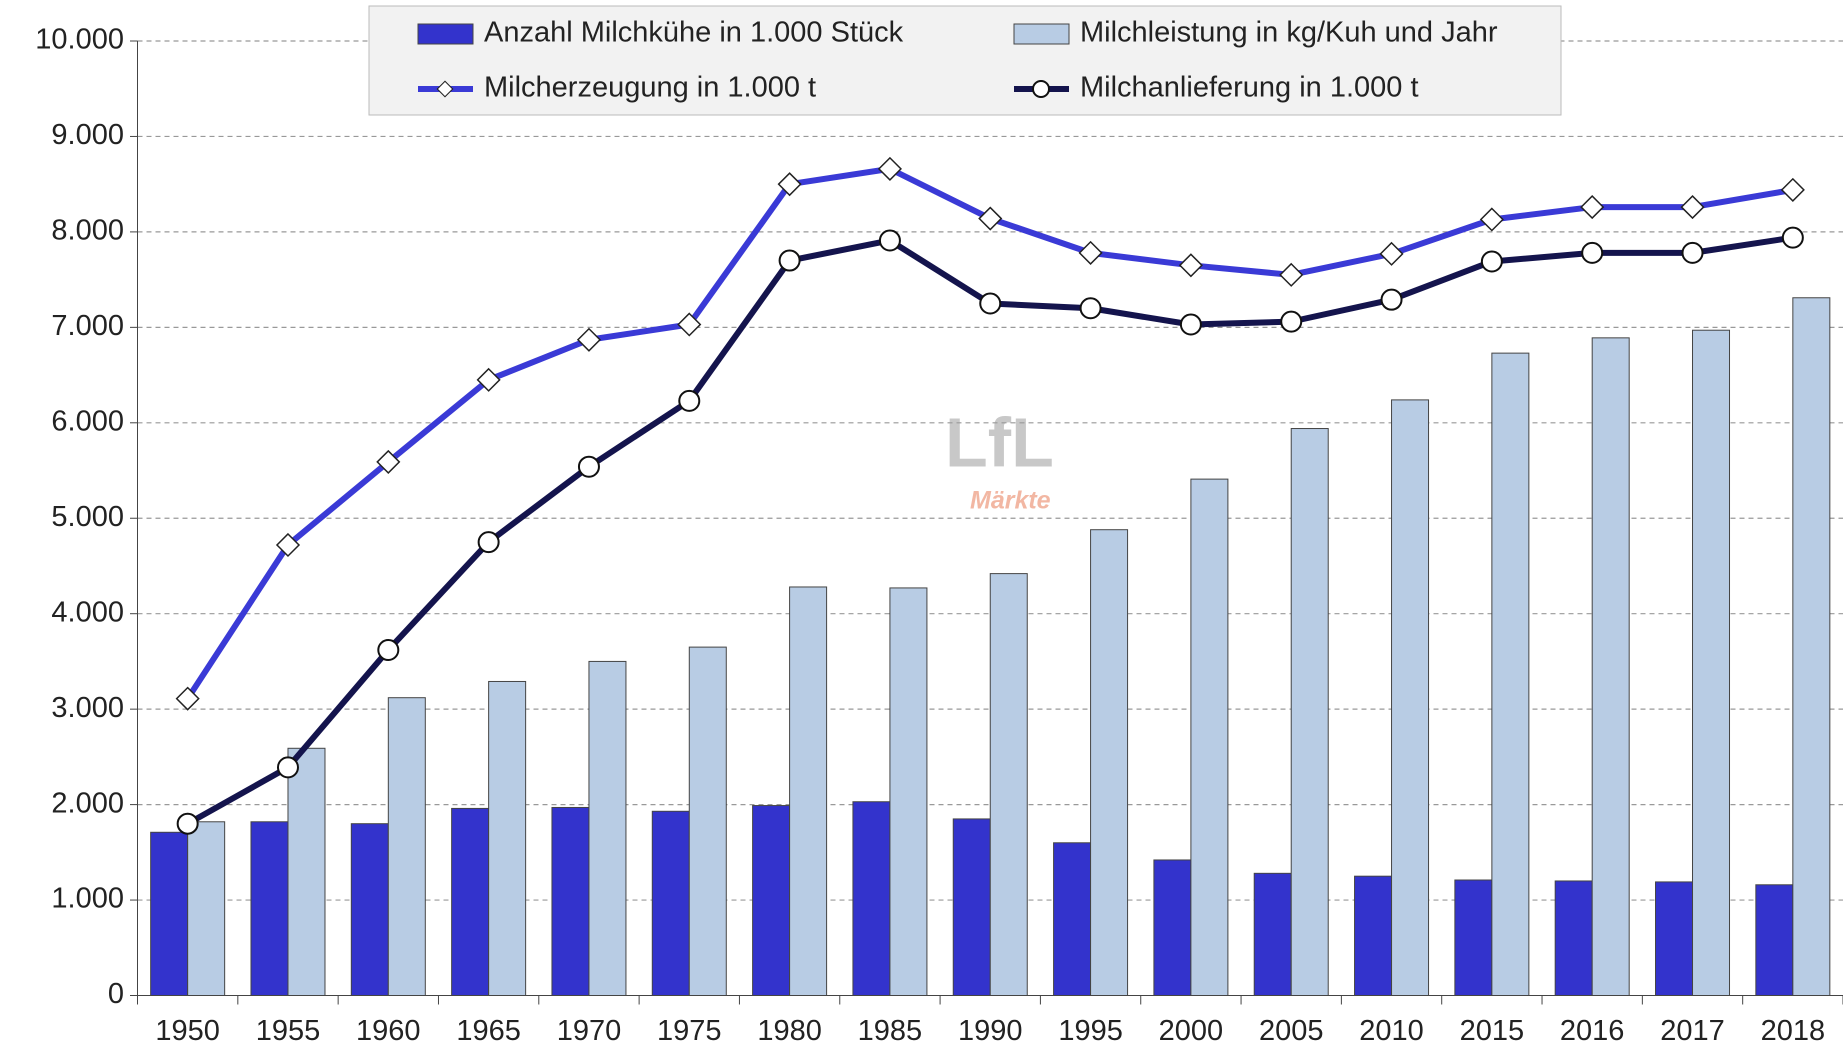 This screenshot has height=1051, width=1843. I want to click on legend-box, so click(965, 60).